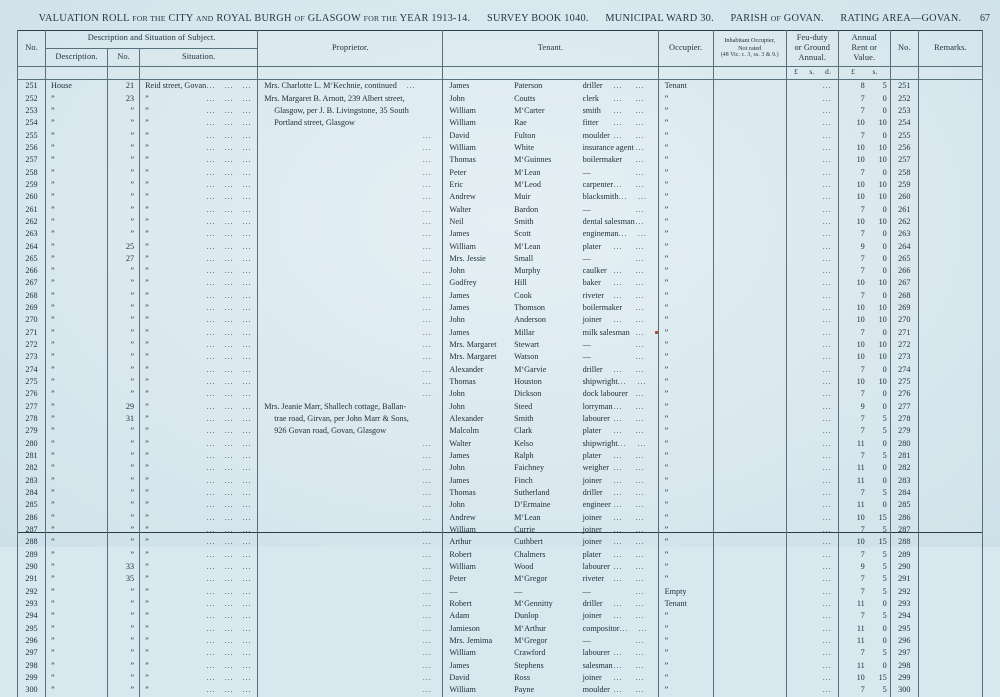  I want to click on annual-rent-pounds: 10, so click(860, 320).